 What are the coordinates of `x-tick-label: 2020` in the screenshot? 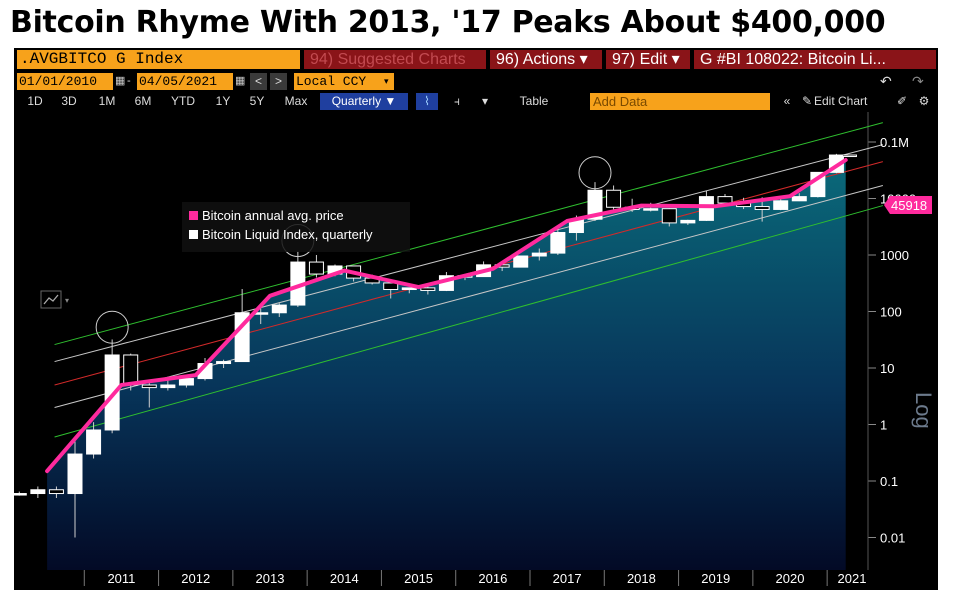 It's located at (790, 578).